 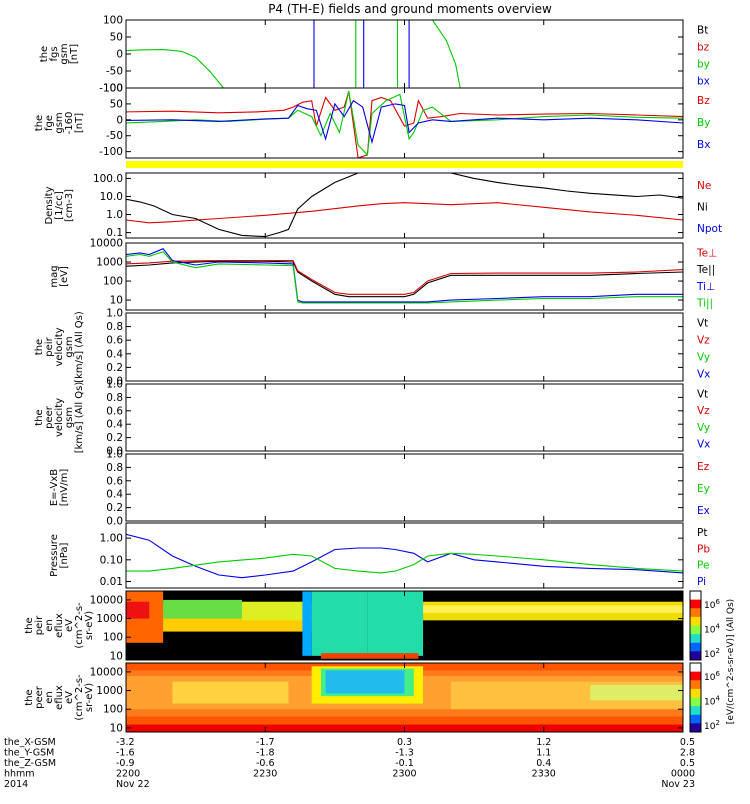 I want to click on legend-entry: Bz, so click(x=703, y=101).